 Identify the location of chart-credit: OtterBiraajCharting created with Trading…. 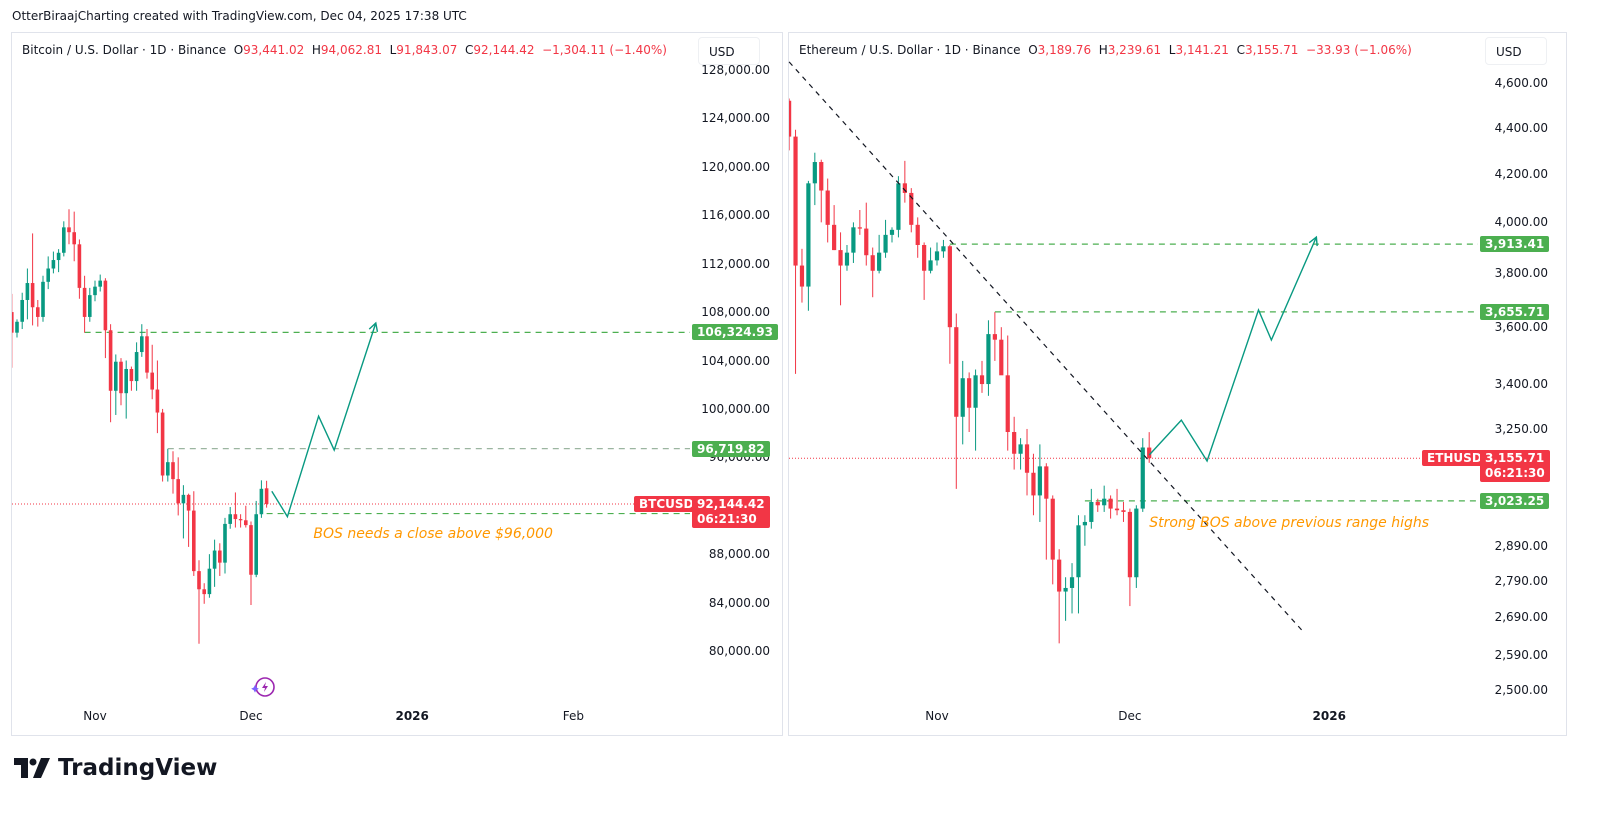
(239, 16).